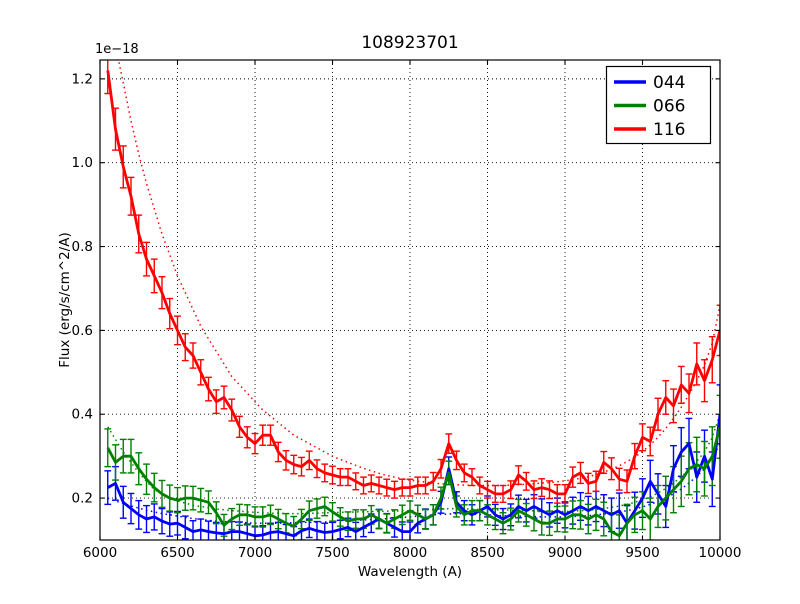  What do you see at coordinates (642, 553) in the screenshot?
I see `x-tick-label: 9500` at bounding box center [642, 553].